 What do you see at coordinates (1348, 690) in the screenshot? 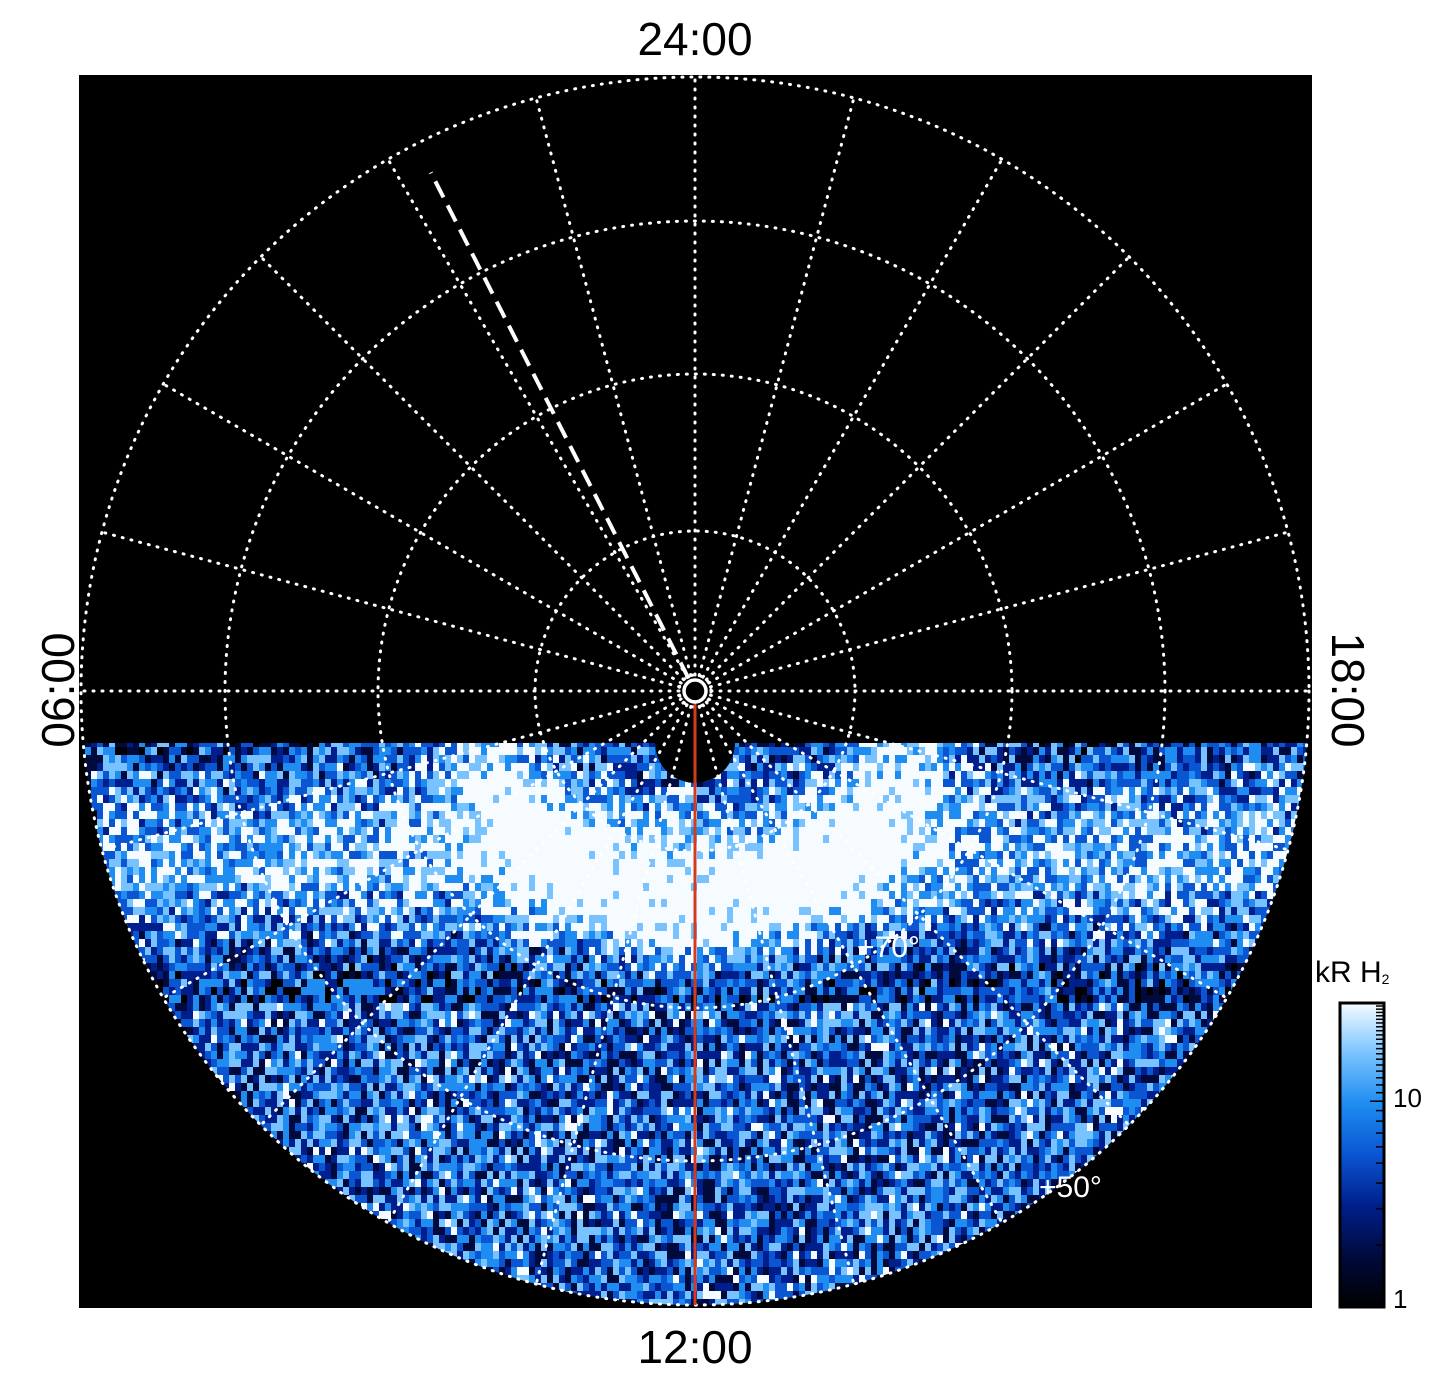
I see `local-time-label-right: 18:00` at bounding box center [1348, 690].